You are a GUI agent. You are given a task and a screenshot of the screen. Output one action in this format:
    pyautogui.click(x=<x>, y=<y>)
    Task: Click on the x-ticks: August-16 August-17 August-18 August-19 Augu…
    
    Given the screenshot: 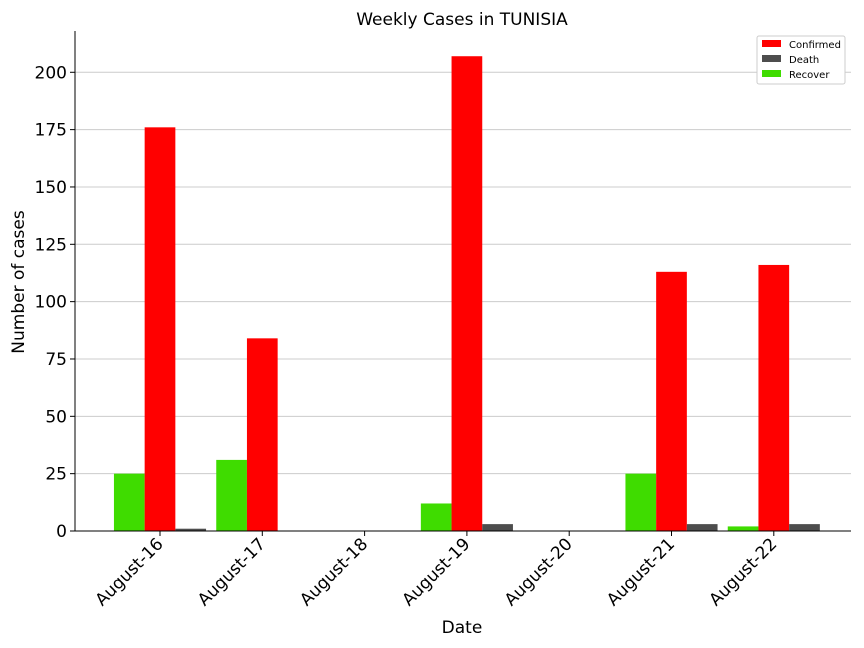 What is the action you would take?
    pyautogui.click(x=436, y=570)
    